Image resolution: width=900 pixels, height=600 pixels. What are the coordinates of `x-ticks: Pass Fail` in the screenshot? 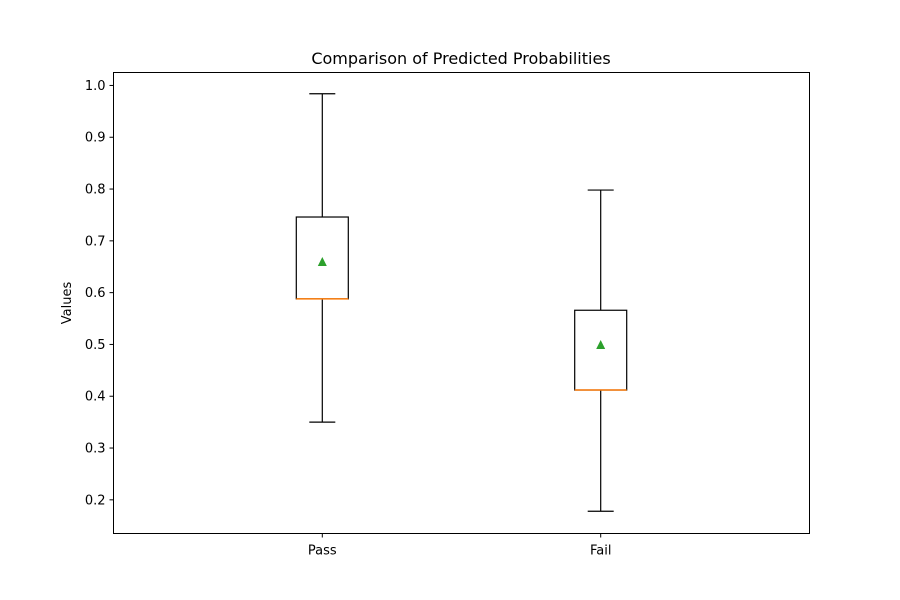 It's located at (459, 546).